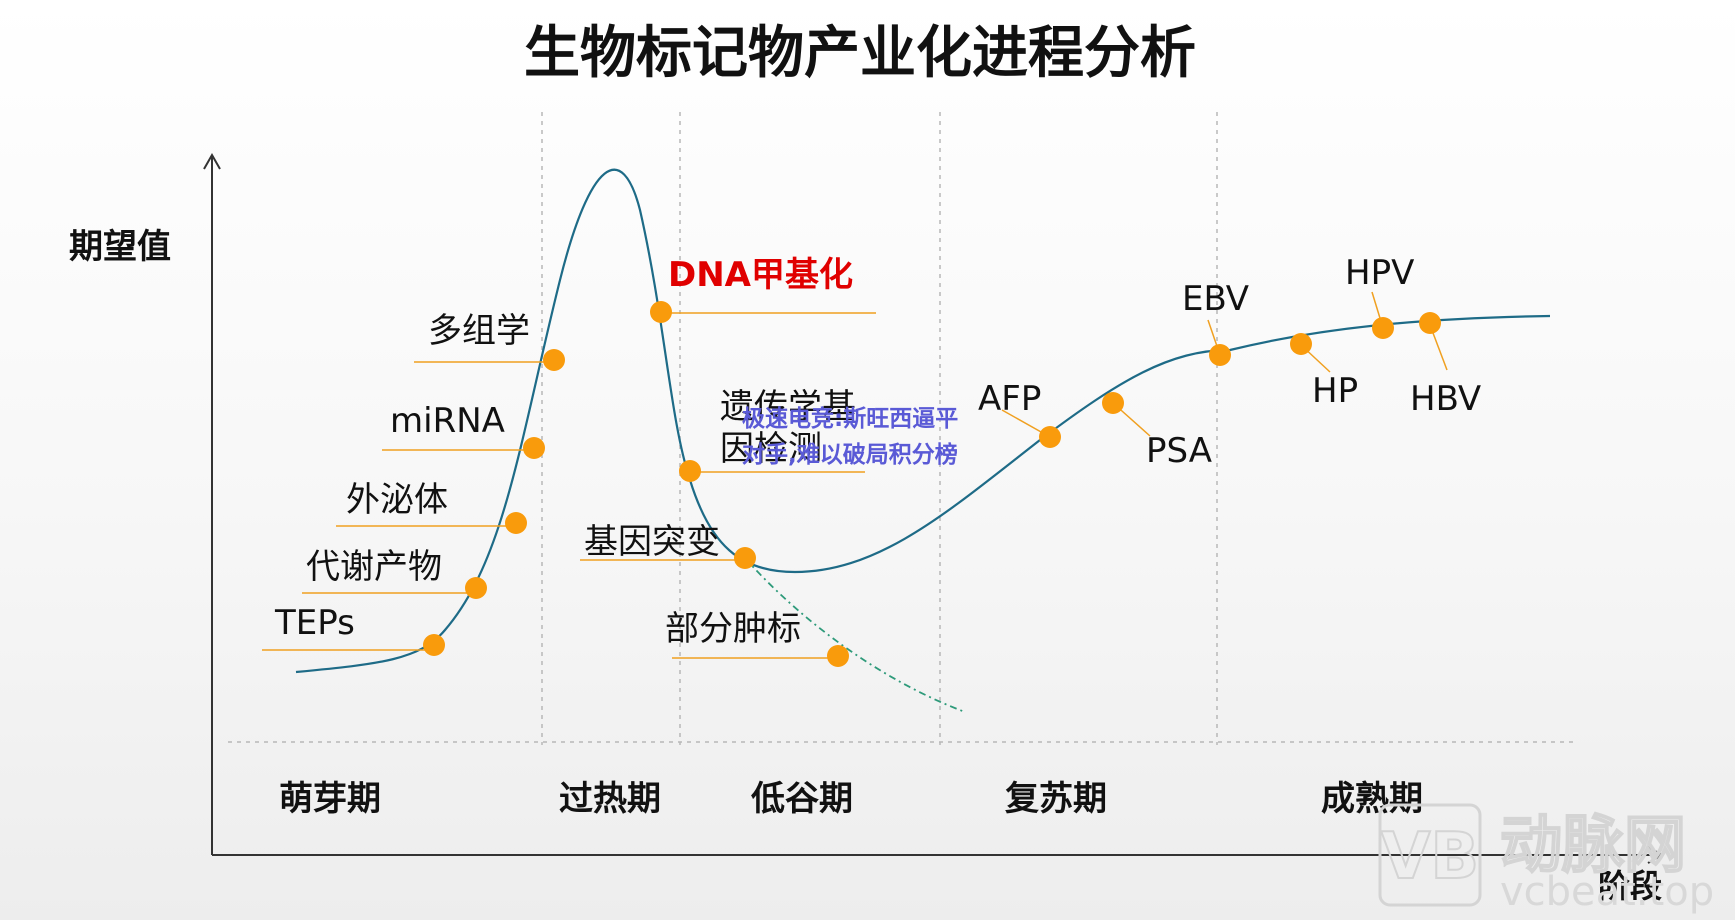 This screenshot has width=1735, height=920. I want to click on label-hp: HP, so click(1335, 391).